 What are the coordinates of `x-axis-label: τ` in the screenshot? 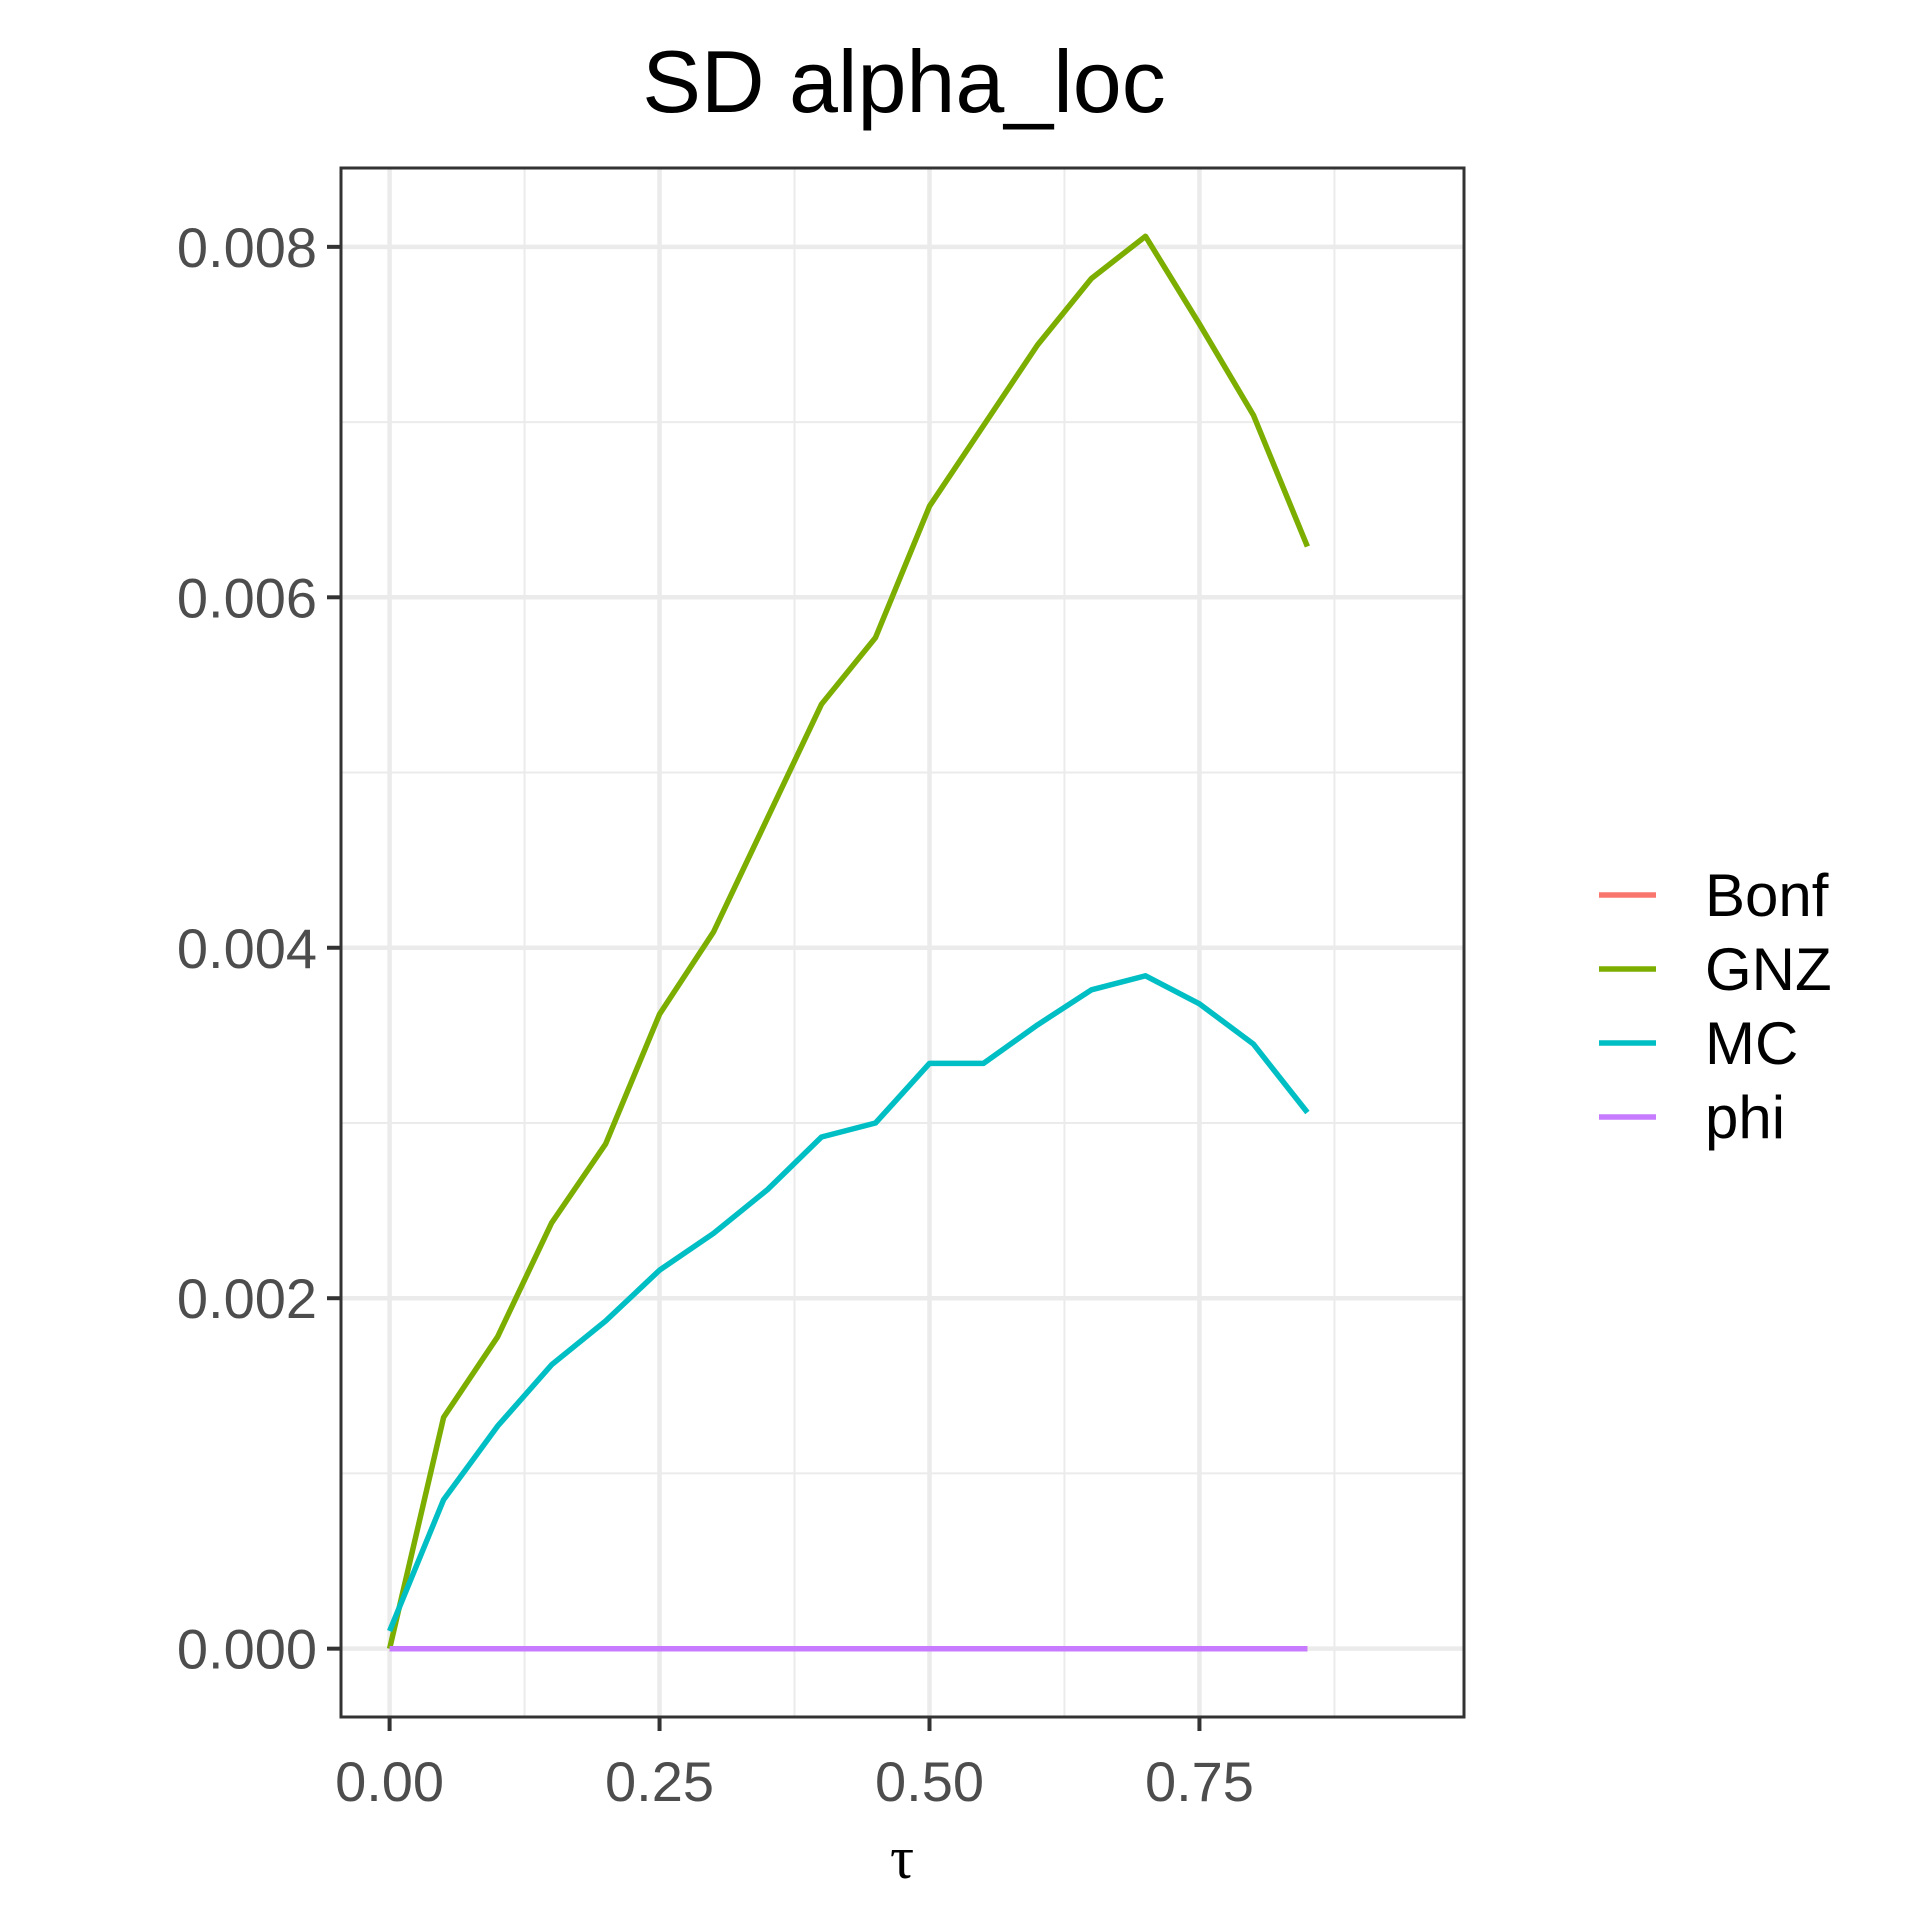 It's located at (902, 1858).